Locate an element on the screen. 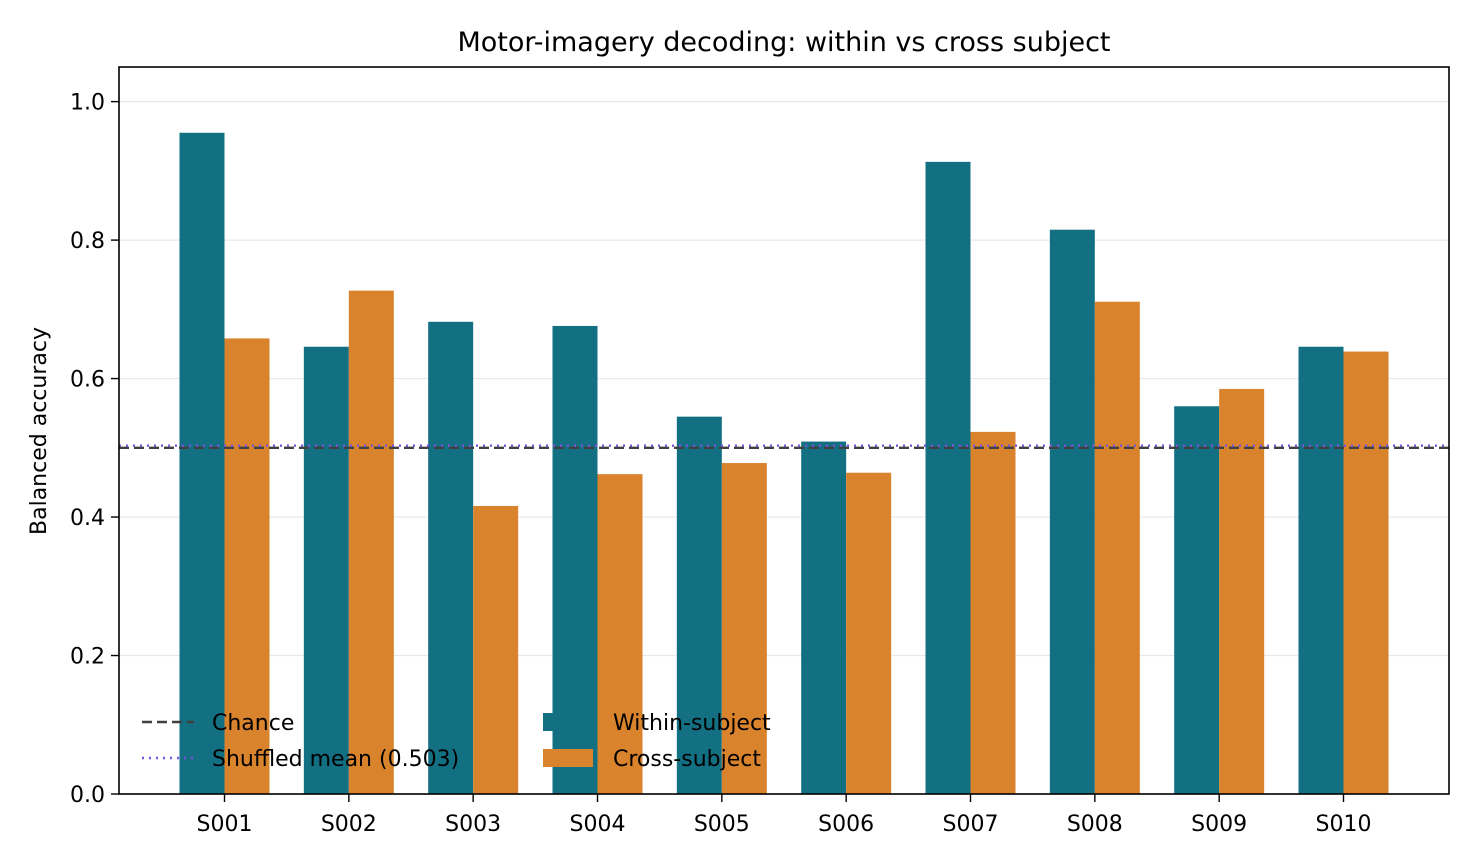 The image size is (1475, 864). y-tick-label: 0.2 is located at coordinates (87, 657).